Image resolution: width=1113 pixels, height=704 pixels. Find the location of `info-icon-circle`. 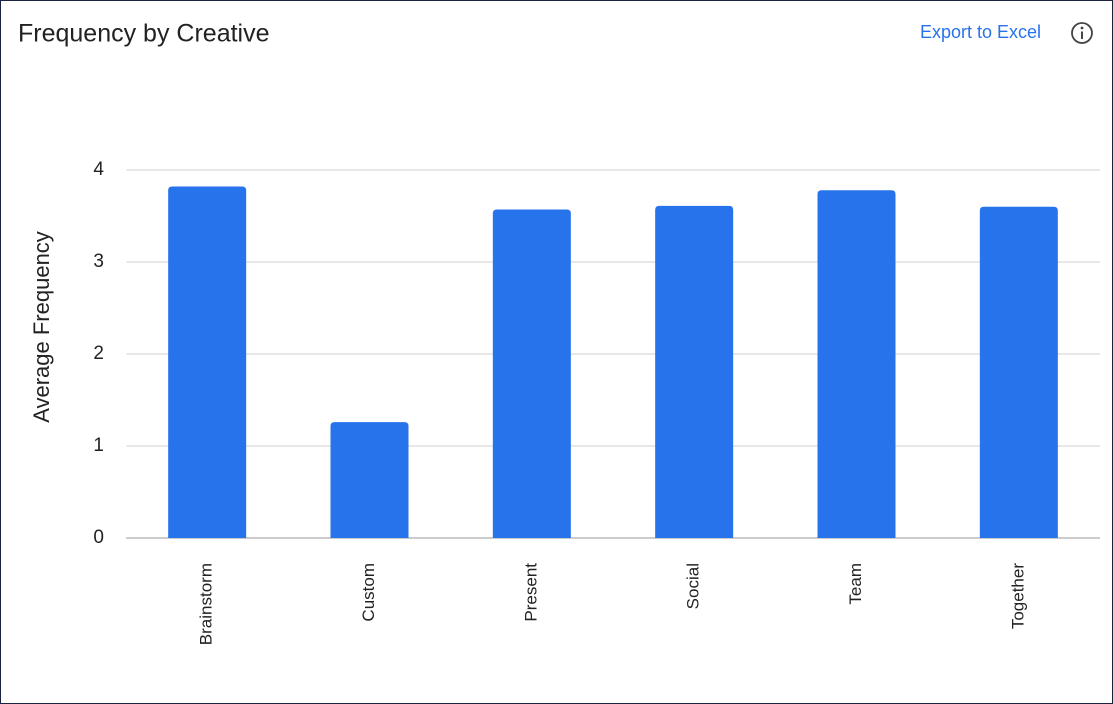

info-icon-circle is located at coordinates (1082, 33).